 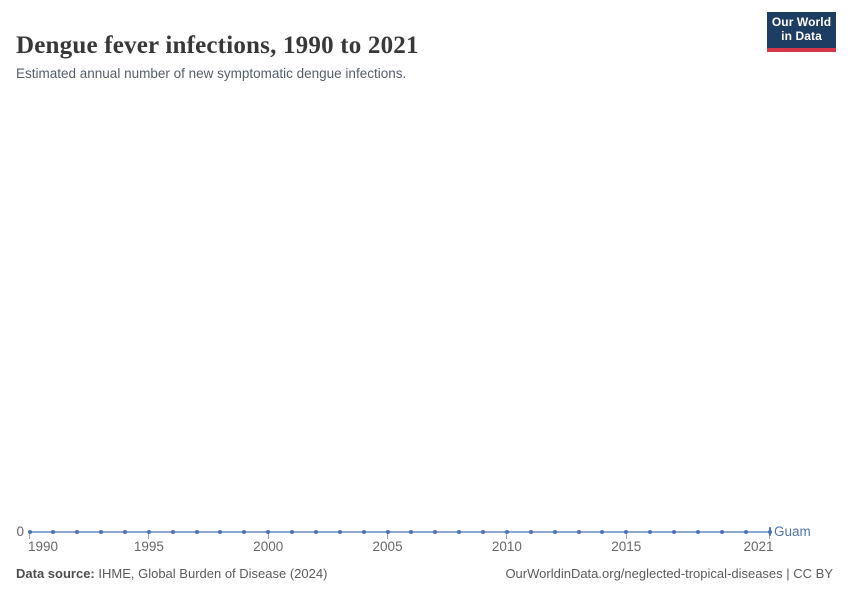 I want to click on owid-logo-line1: Our World, so click(x=801, y=22).